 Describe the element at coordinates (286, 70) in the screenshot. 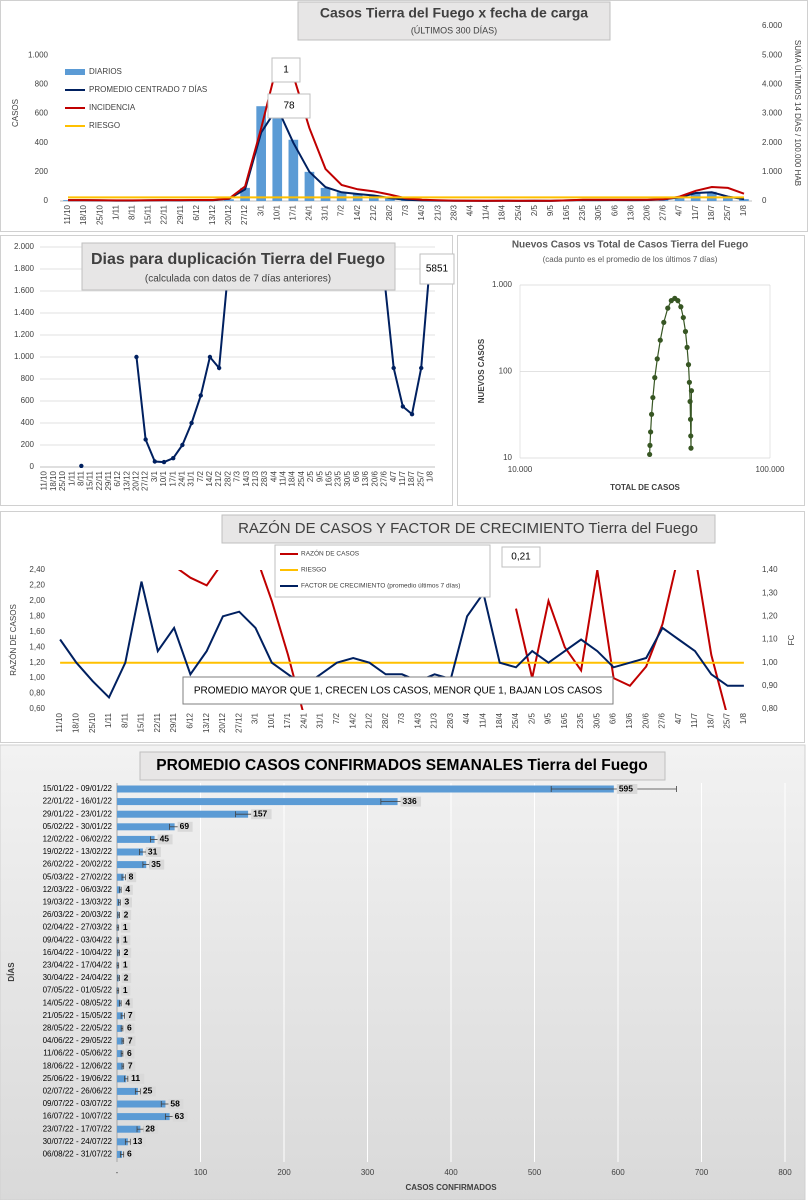

I see `annotation: 1` at that location.